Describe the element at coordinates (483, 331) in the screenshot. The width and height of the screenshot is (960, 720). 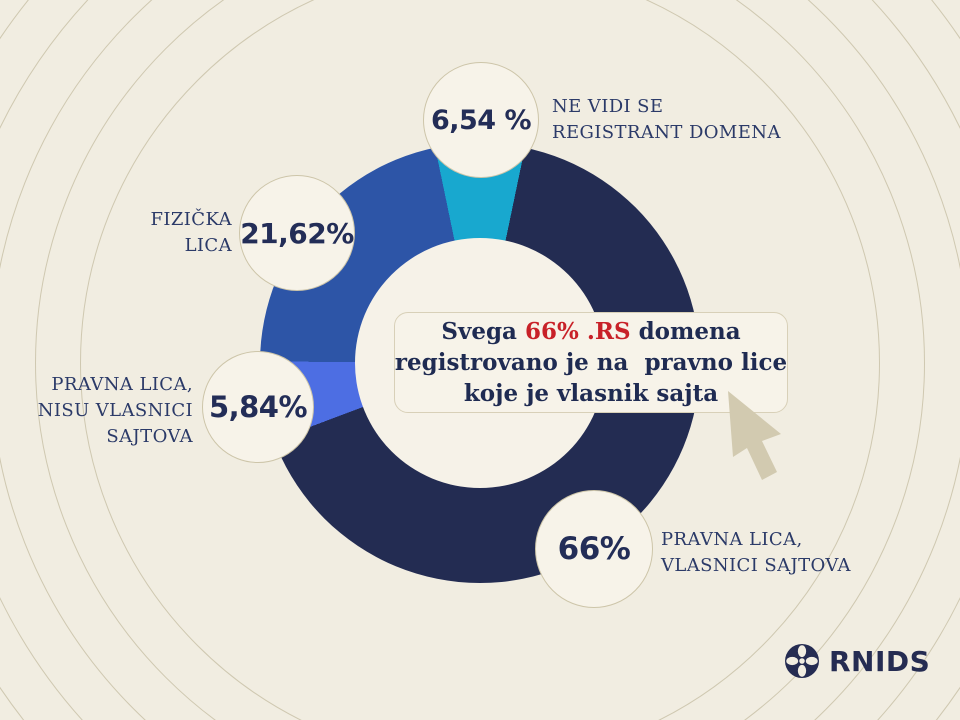
I see `note-text: Svega` at that location.